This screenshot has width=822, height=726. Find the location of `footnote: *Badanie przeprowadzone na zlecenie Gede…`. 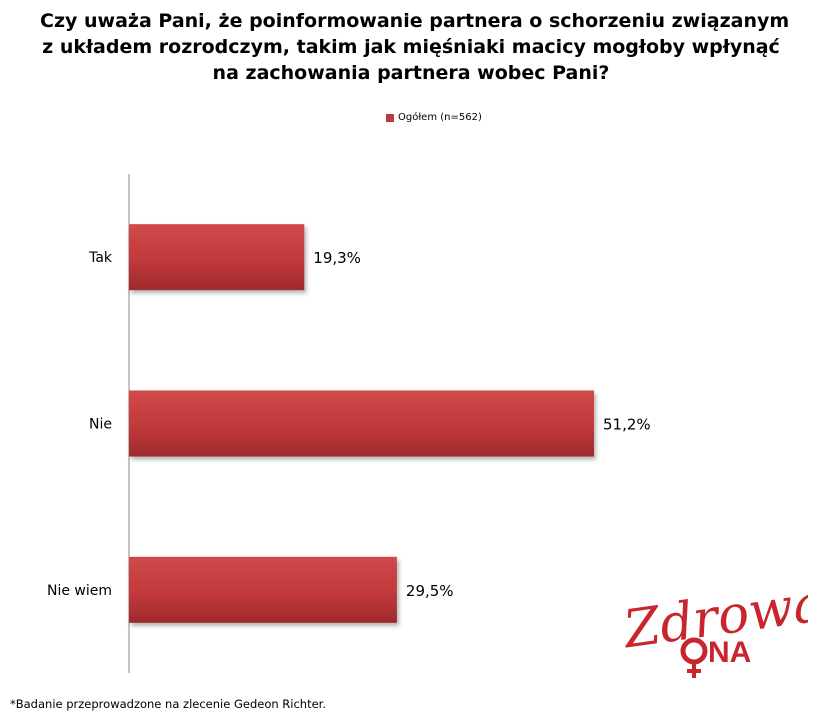

footnote: *Badanie przeprowadzone na zlecenie Gede… is located at coordinates (168, 704).